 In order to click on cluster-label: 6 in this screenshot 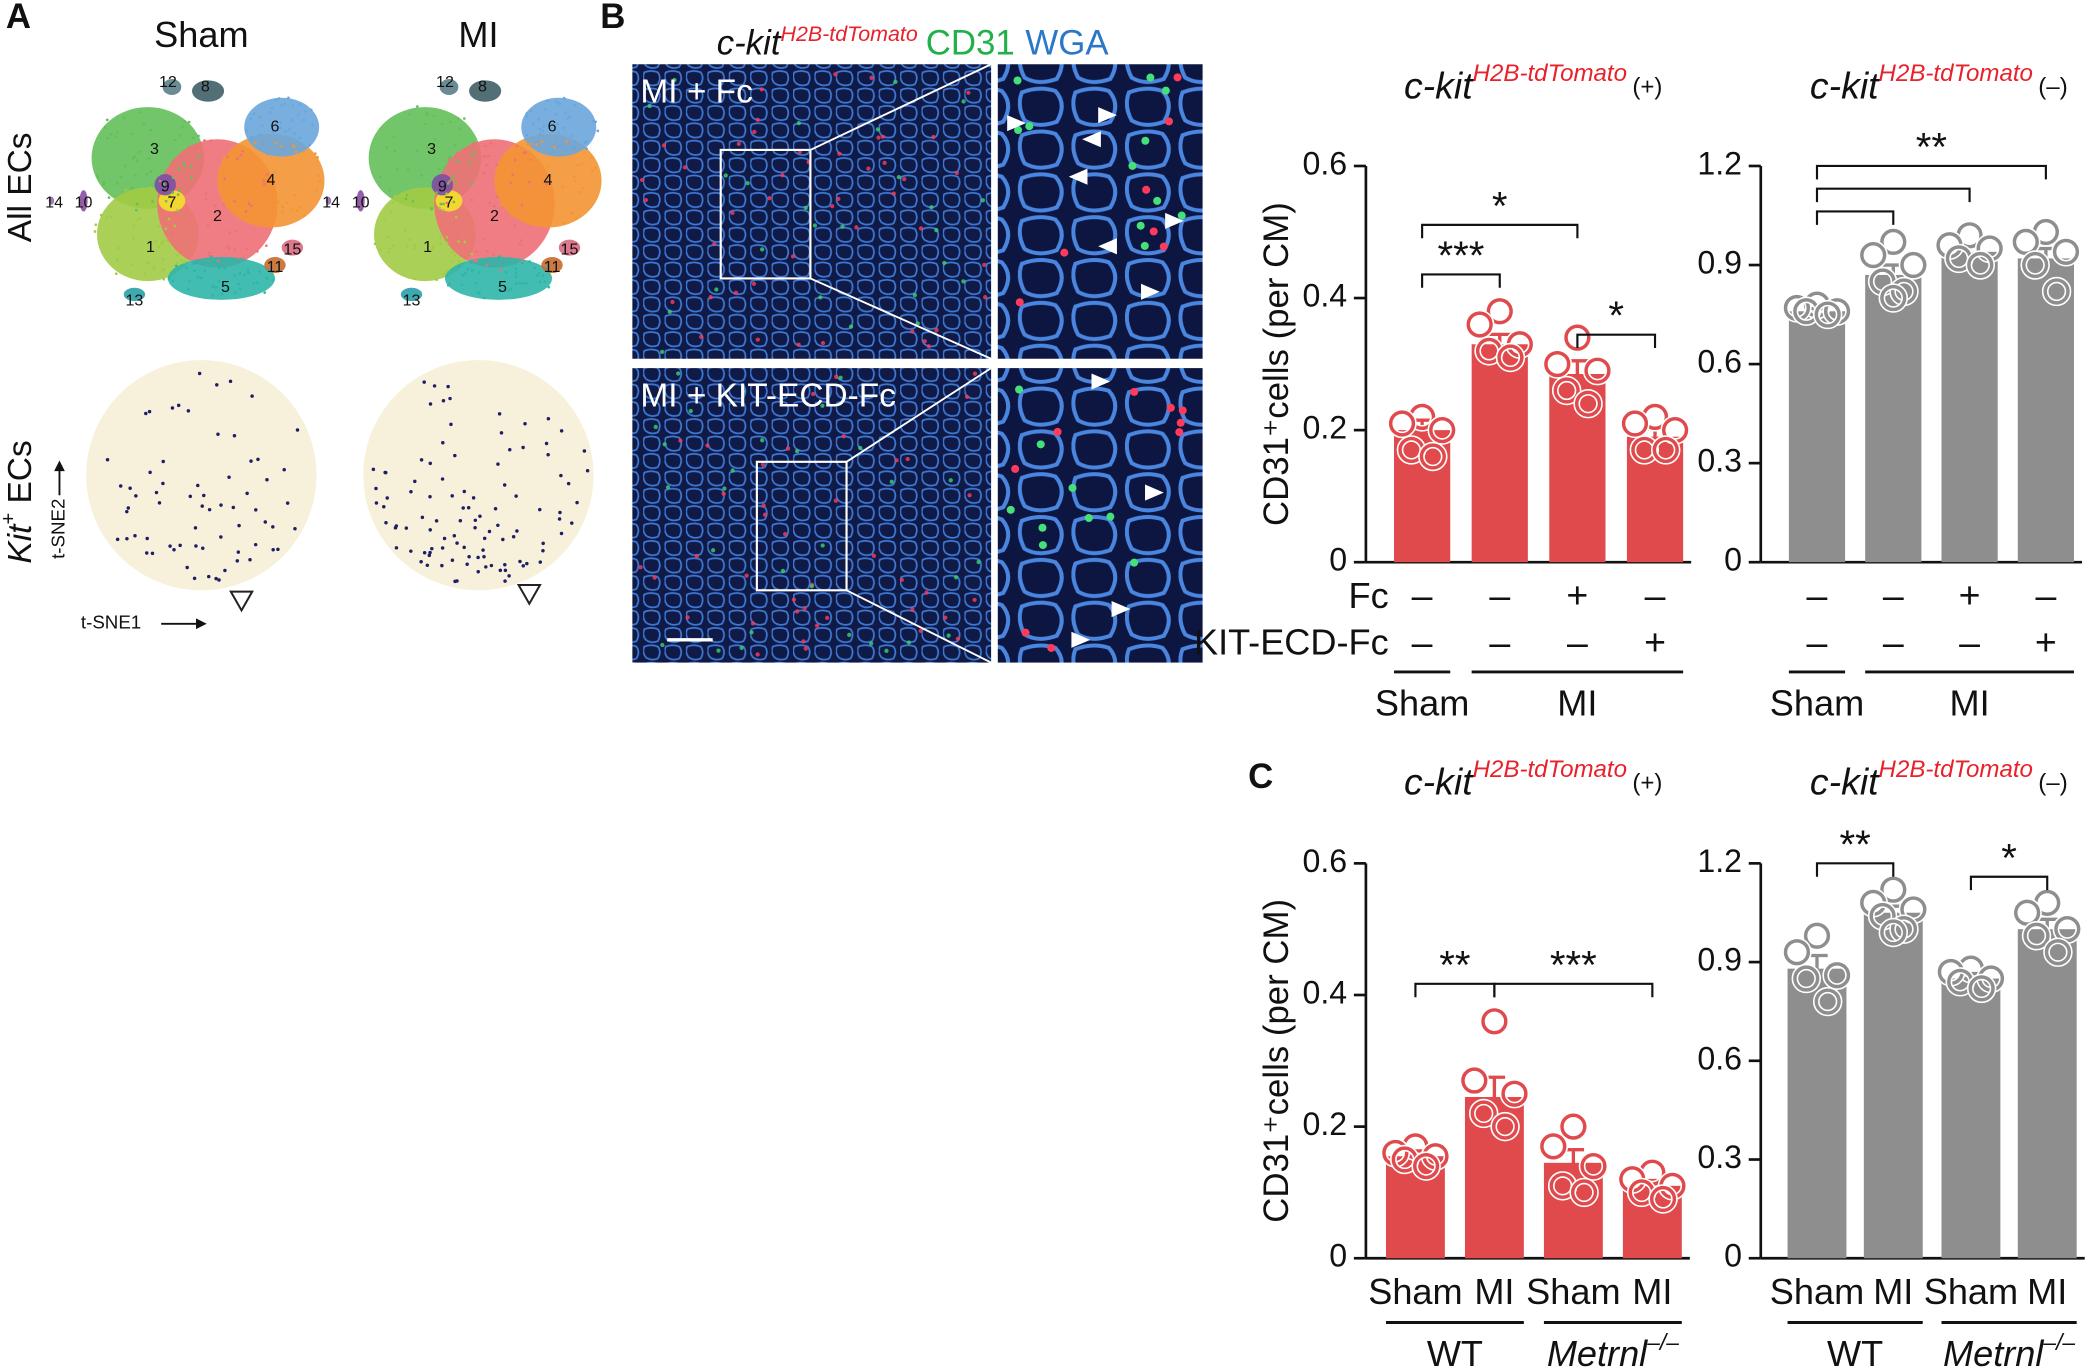, I will do `click(552, 126)`.